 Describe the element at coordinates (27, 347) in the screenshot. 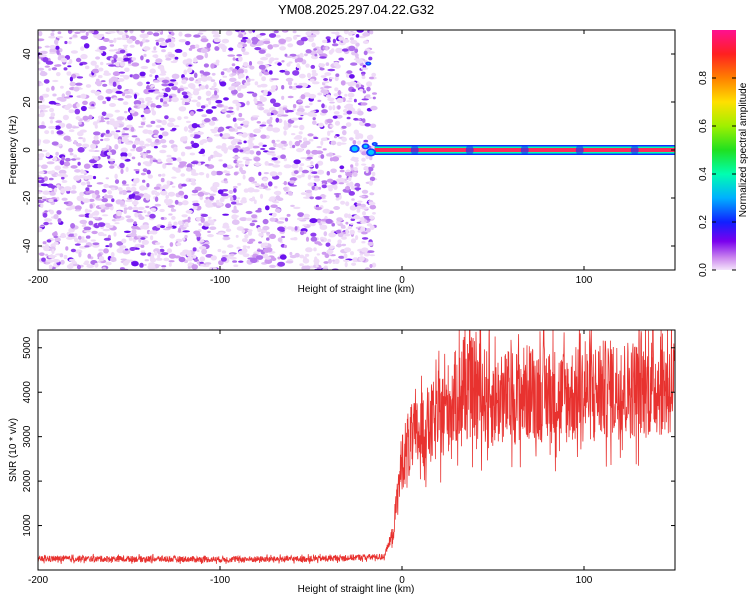

I see `snr-y-tick-label: 5000` at that location.